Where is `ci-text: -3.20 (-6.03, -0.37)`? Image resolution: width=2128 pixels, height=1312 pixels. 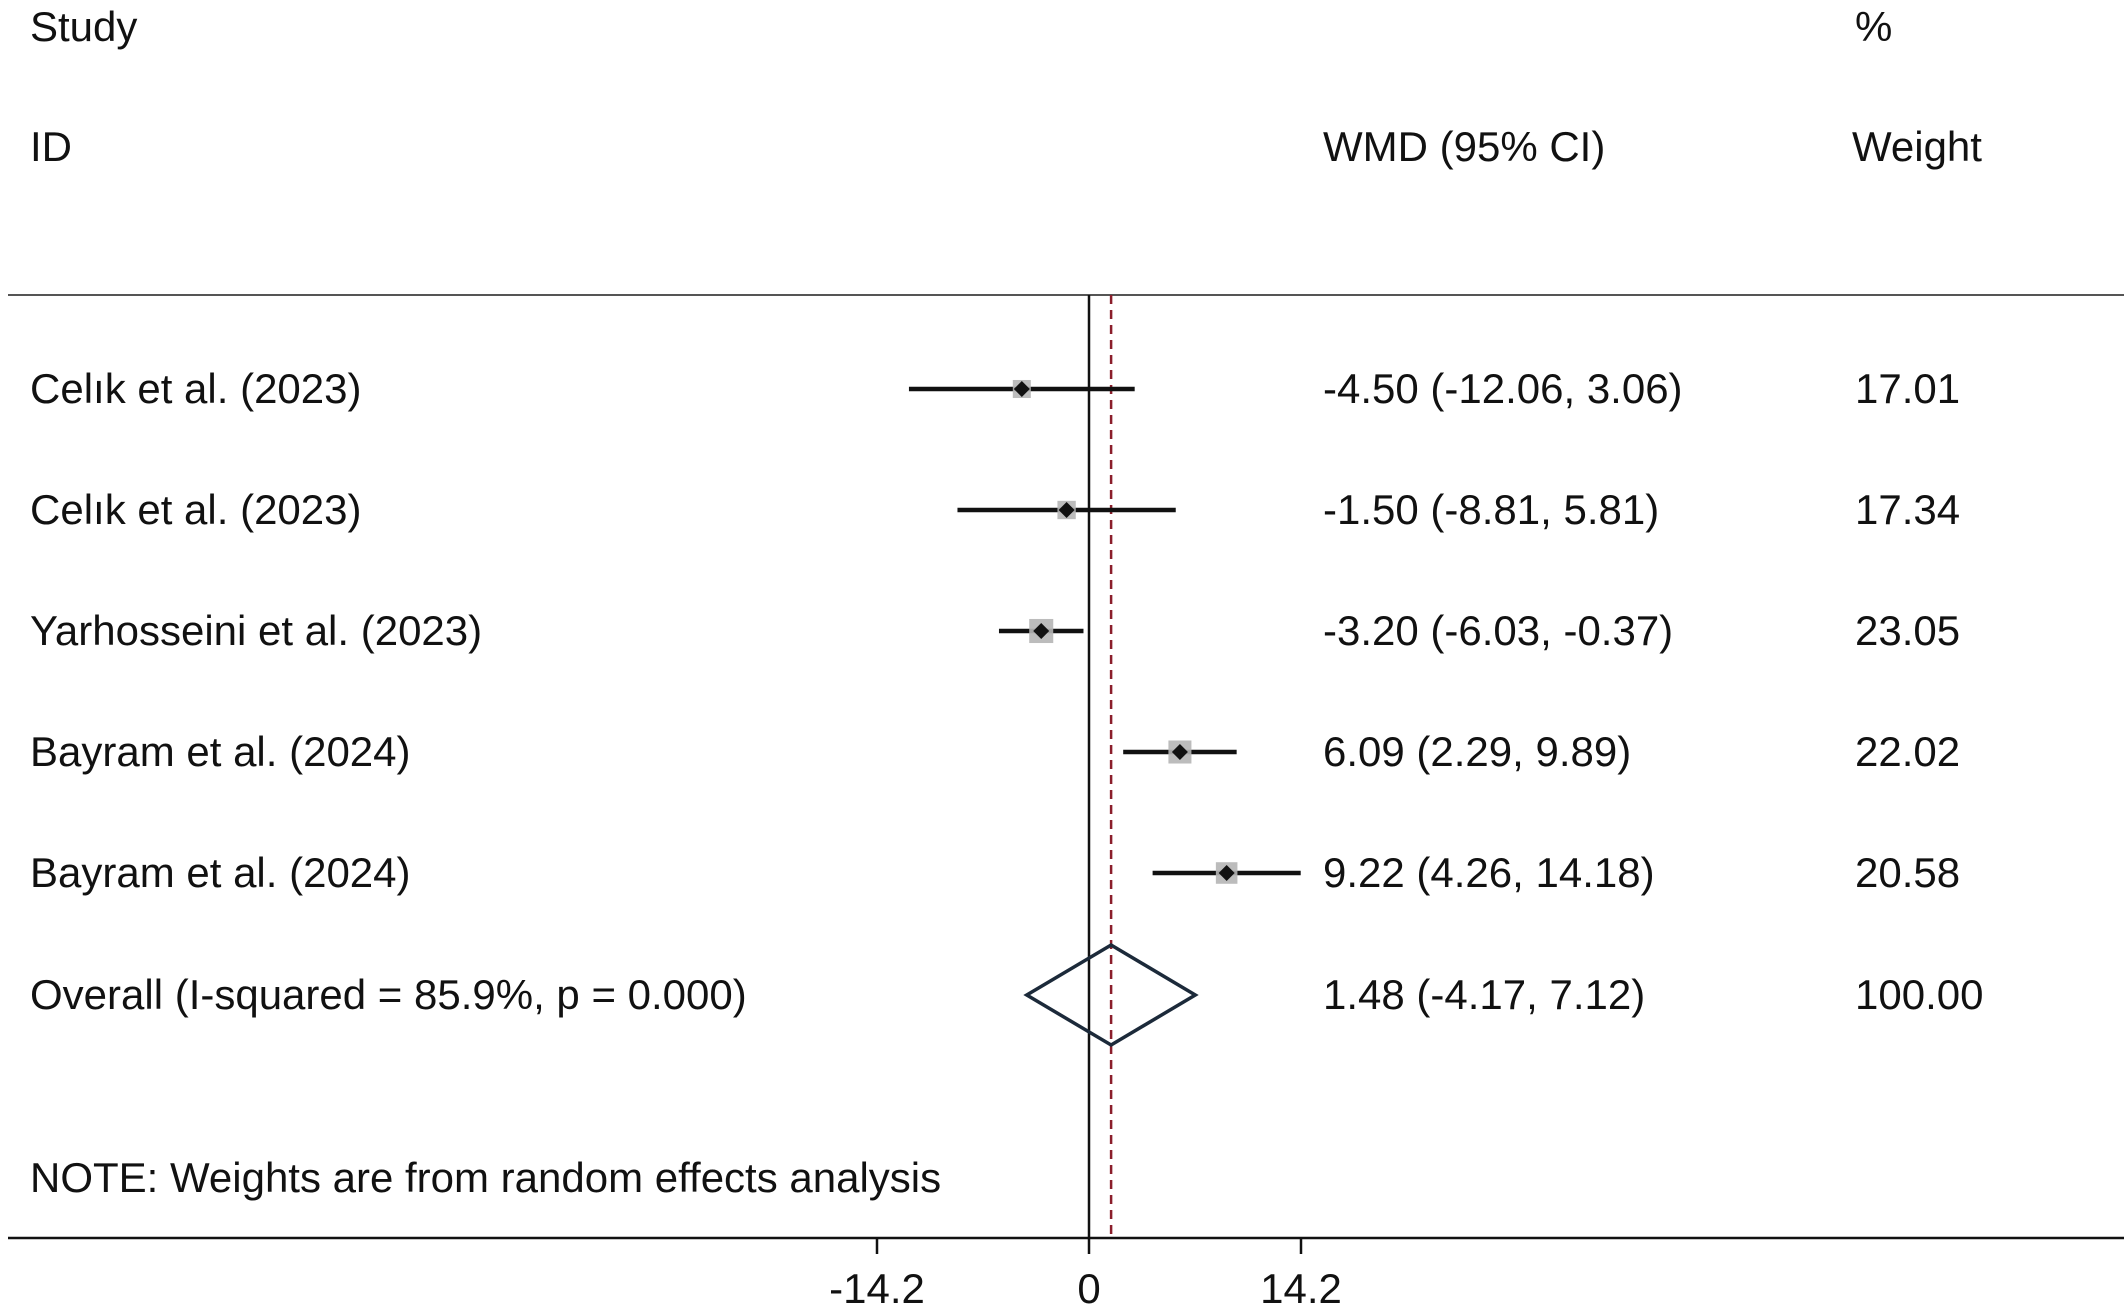 ci-text: -3.20 (-6.03, -0.37) is located at coordinates (1498, 630).